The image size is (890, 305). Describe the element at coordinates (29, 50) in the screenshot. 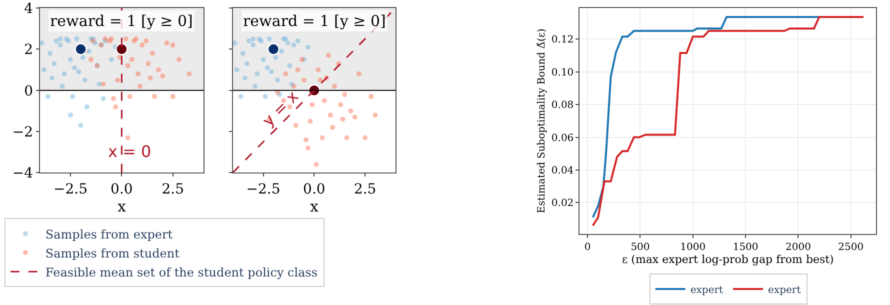

I see `y-tick-label: 2` at that location.